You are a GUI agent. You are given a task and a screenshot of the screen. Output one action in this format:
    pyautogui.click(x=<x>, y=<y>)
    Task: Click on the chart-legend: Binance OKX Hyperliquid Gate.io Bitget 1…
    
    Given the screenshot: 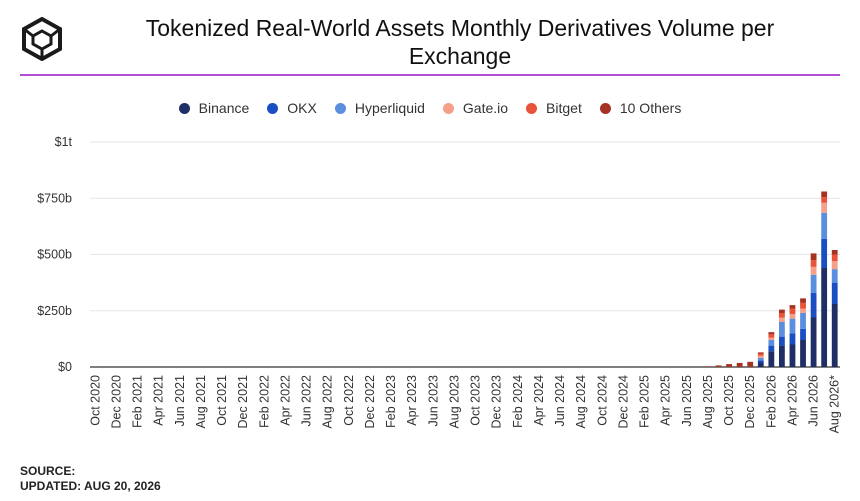 What is the action you would take?
    pyautogui.click(x=430, y=108)
    